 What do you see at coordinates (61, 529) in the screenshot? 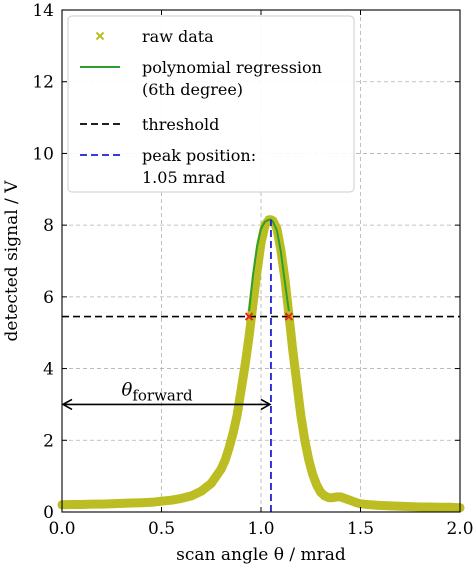
I see `x-tick-label: 0.0` at bounding box center [61, 529].